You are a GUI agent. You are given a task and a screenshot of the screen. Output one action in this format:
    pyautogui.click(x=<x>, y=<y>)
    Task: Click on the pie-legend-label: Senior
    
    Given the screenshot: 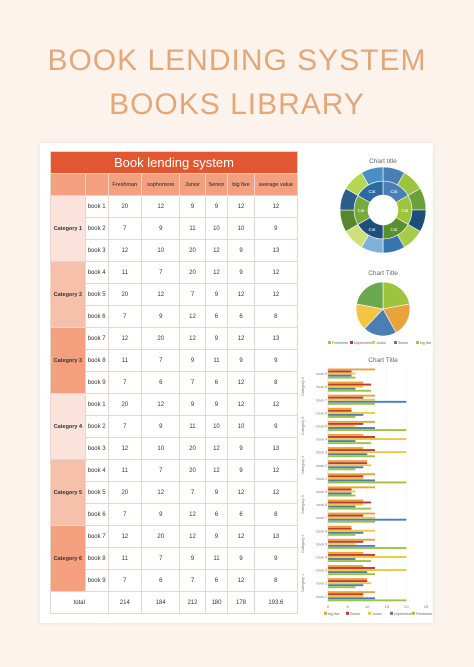 What is the action you would take?
    pyautogui.click(x=403, y=343)
    